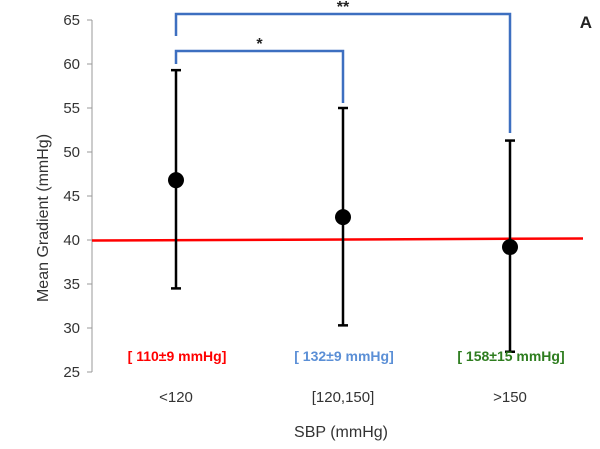 Image resolution: width=600 pixels, height=449 pixels. What do you see at coordinates (343, 8) in the screenshot?
I see `significance-label: **` at bounding box center [343, 8].